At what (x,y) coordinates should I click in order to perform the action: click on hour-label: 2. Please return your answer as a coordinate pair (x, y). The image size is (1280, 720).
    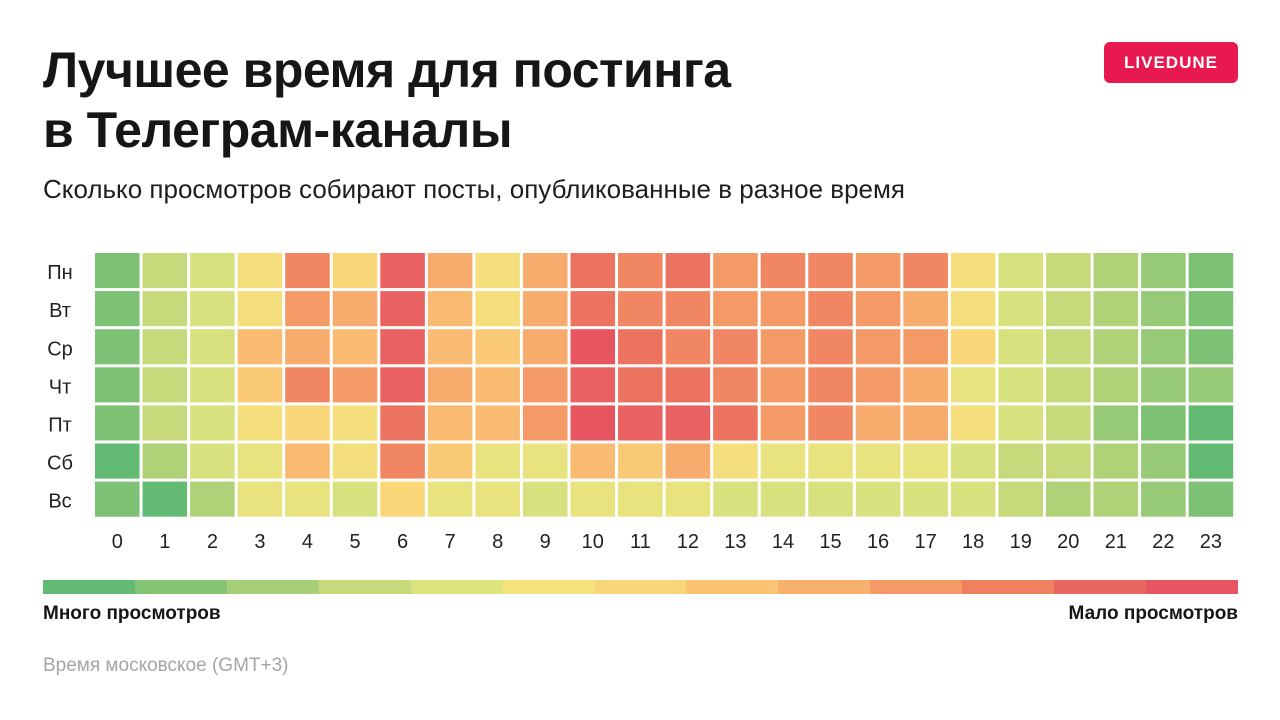
    Looking at the image, I should click on (212, 542).